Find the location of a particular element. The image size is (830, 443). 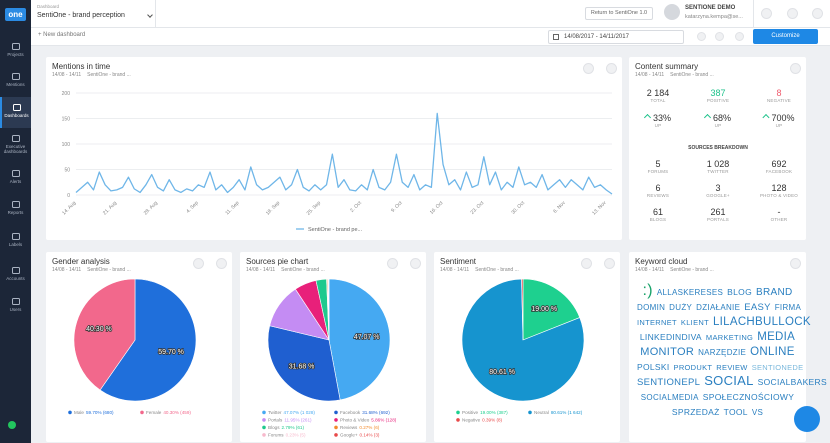

breakdown-title: SOURCES BREAKDOWN is located at coordinates (718, 148).